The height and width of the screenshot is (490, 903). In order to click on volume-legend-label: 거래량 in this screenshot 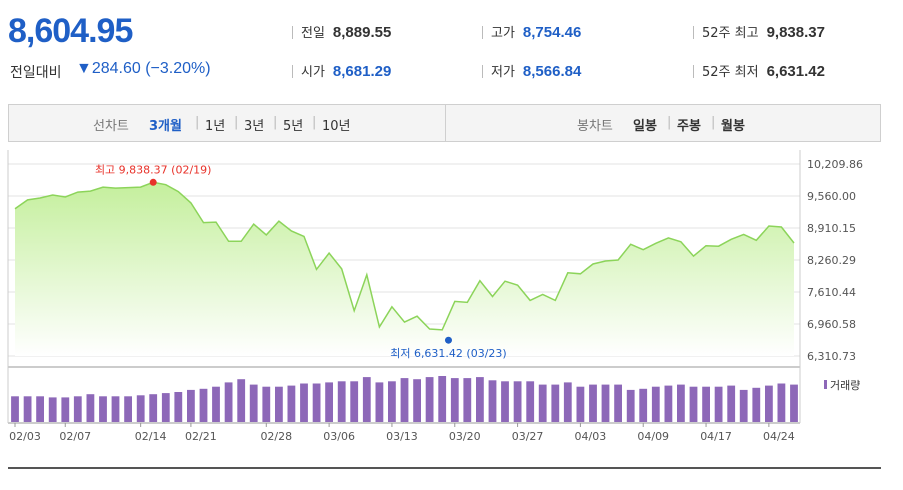, I will do `click(845, 385)`.